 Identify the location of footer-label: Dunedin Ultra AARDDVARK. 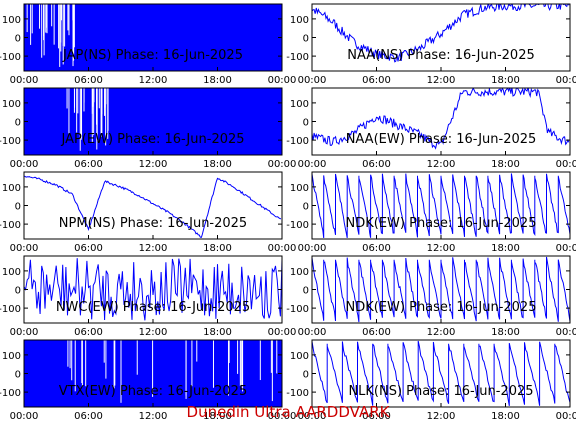
(288, 412).